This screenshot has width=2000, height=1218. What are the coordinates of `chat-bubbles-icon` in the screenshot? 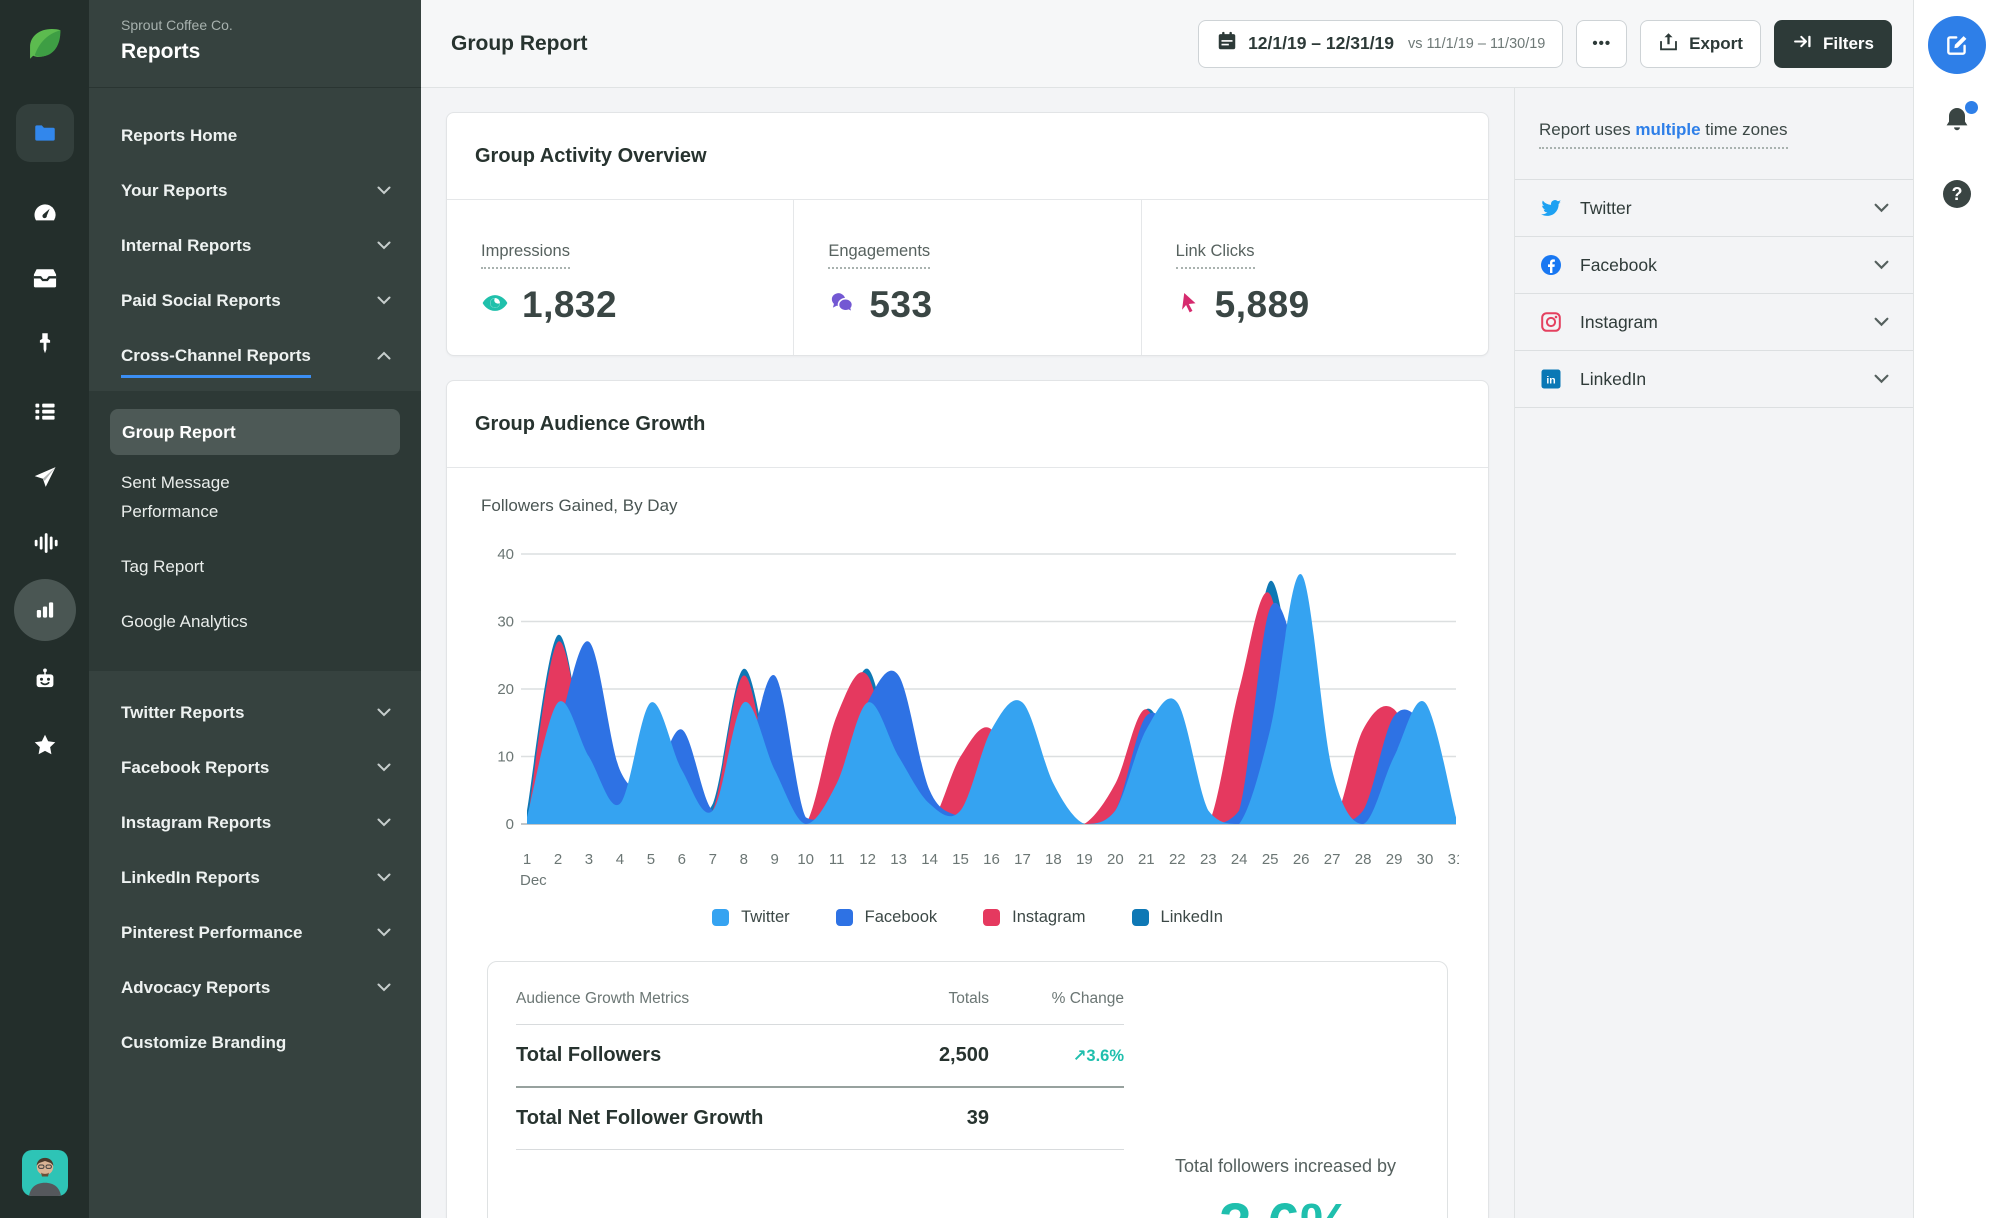 It's located at (842, 305).